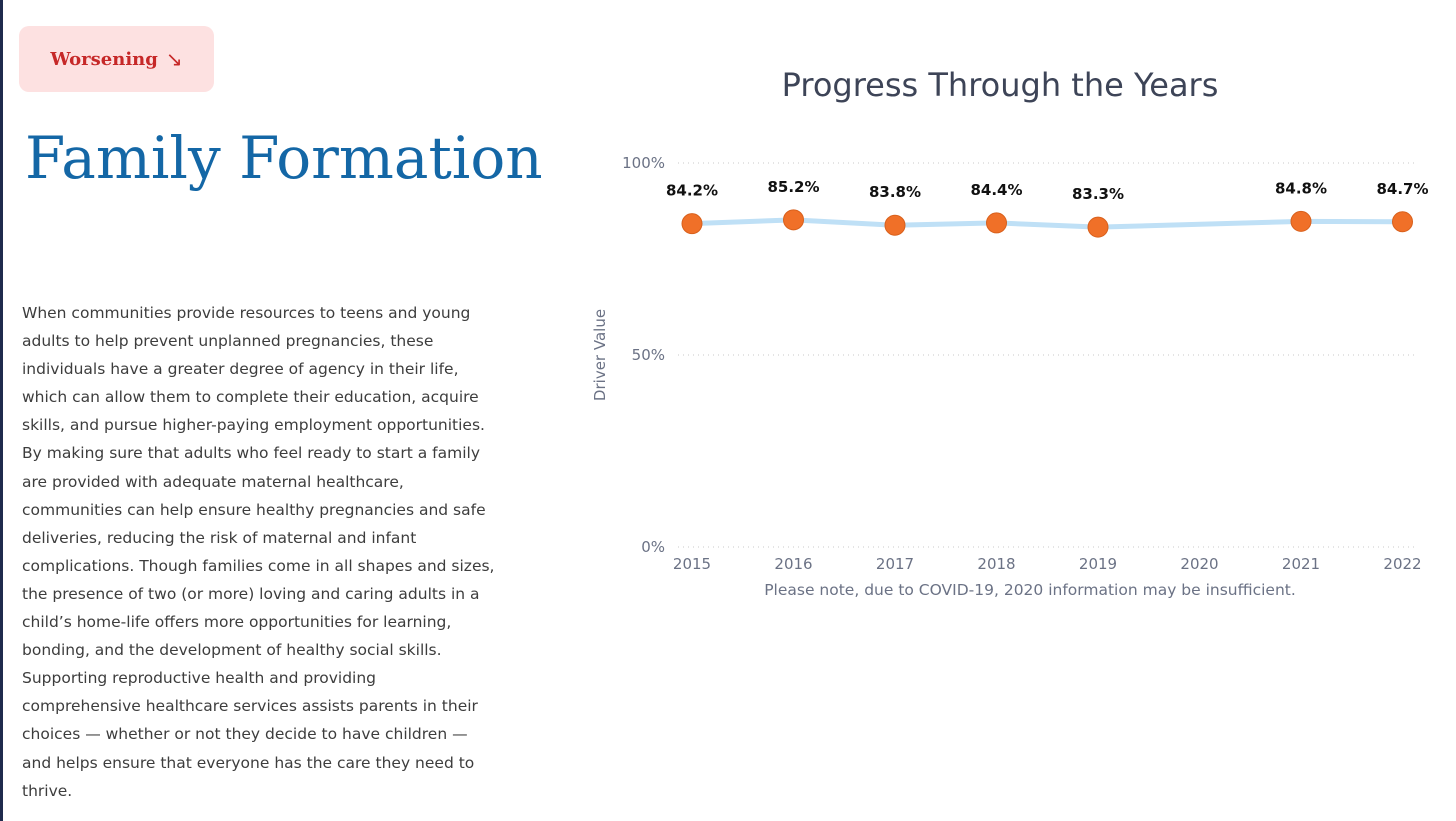  What do you see at coordinates (996, 190) in the screenshot?
I see `data-label: 84.4%` at bounding box center [996, 190].